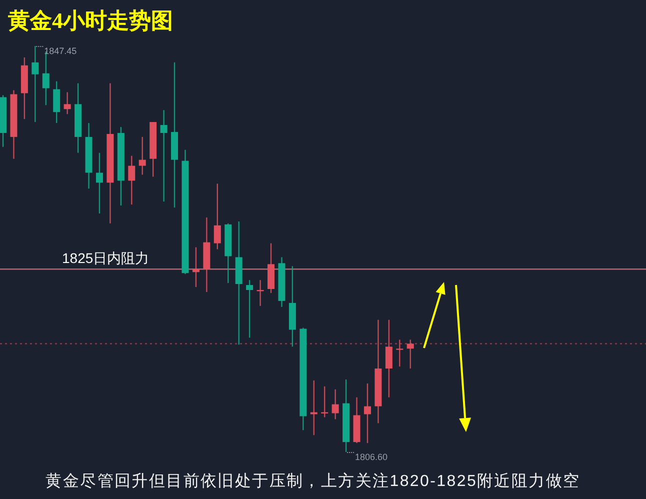  I want to click on caption: 黄金尽管回升但目前依旧处于压制，上方关注1820-1825附近阻力做空, so click(313, 481).